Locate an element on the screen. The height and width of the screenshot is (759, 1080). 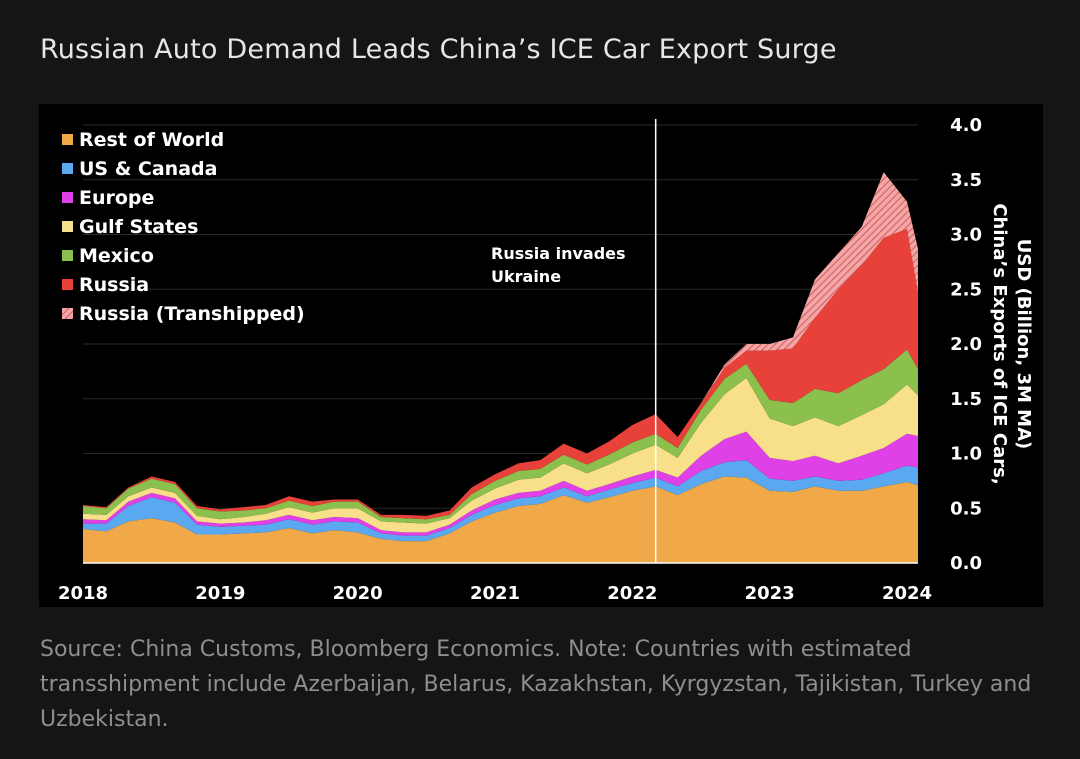
x-tick-label: 2018 is located at coordinates (83, 593).